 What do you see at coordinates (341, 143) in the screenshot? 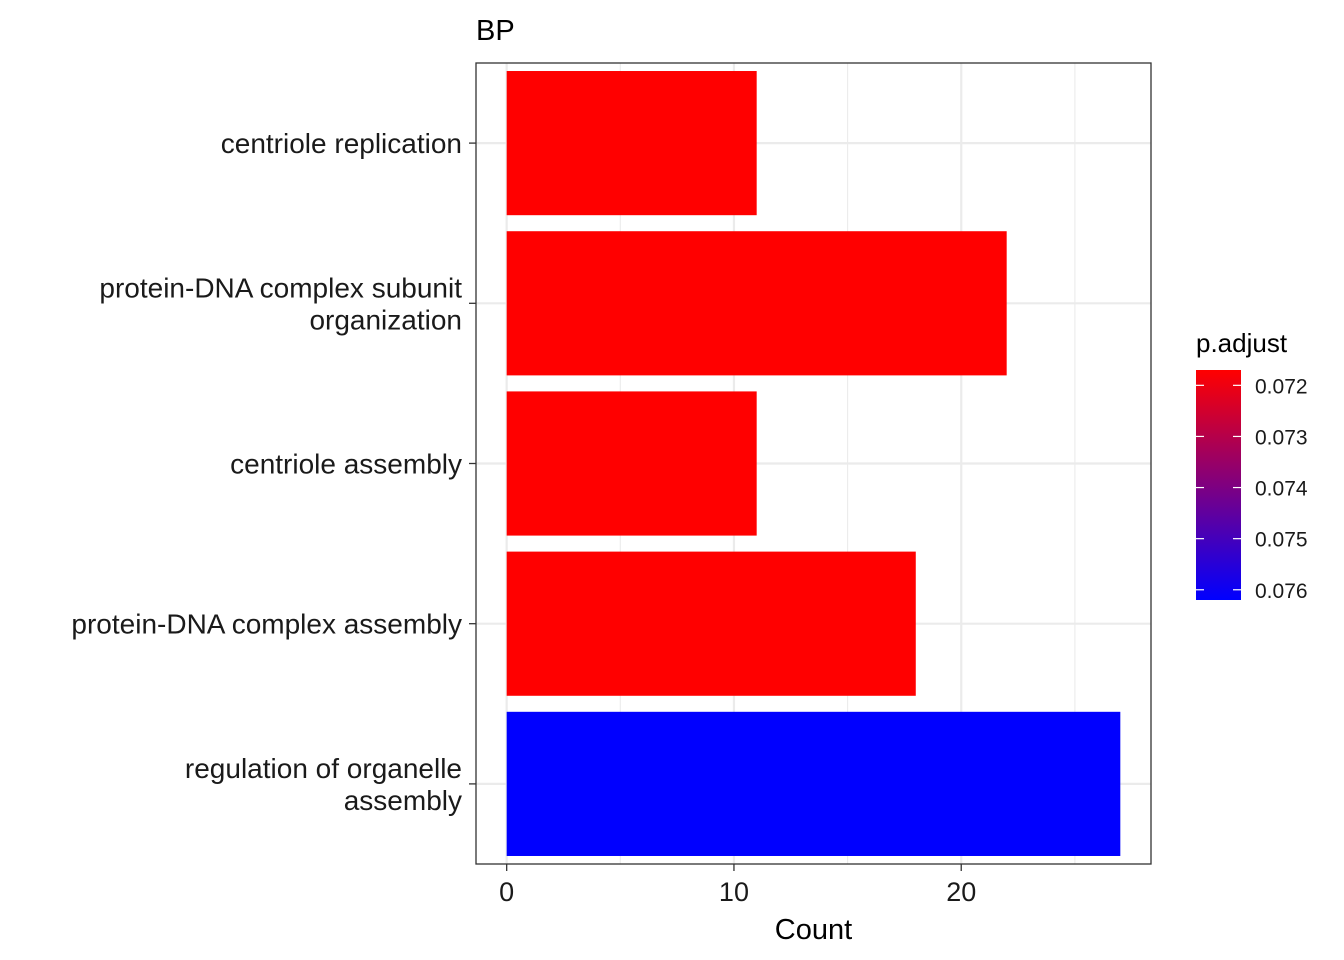
I see `y-tick-label: centriole replication` at bounding box center [341, 143].